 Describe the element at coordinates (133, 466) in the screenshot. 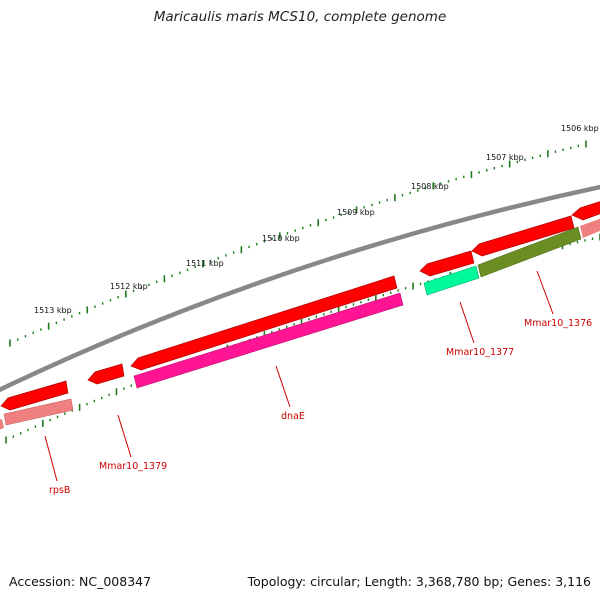

I see `gene-label-mmar10-1379: Mmar10_1379` at that location.